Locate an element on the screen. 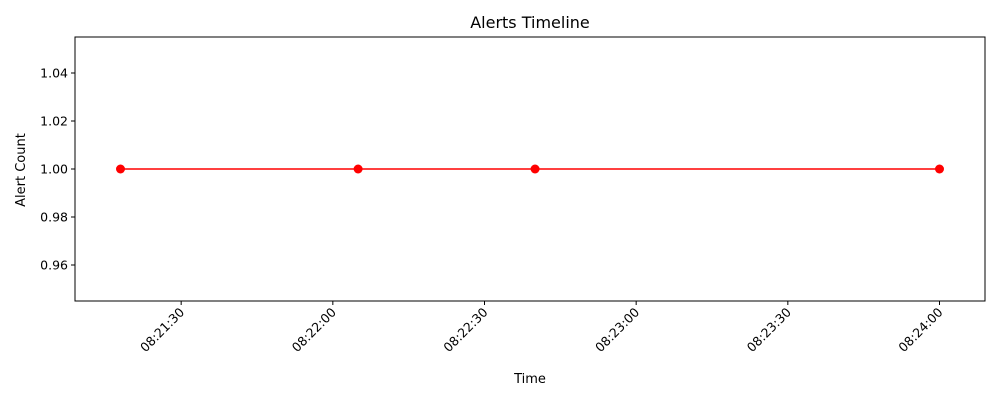 This screenshot has height=400, width=1000. x-tick-label: 08:24:00 is located at coordinates (920, 329).